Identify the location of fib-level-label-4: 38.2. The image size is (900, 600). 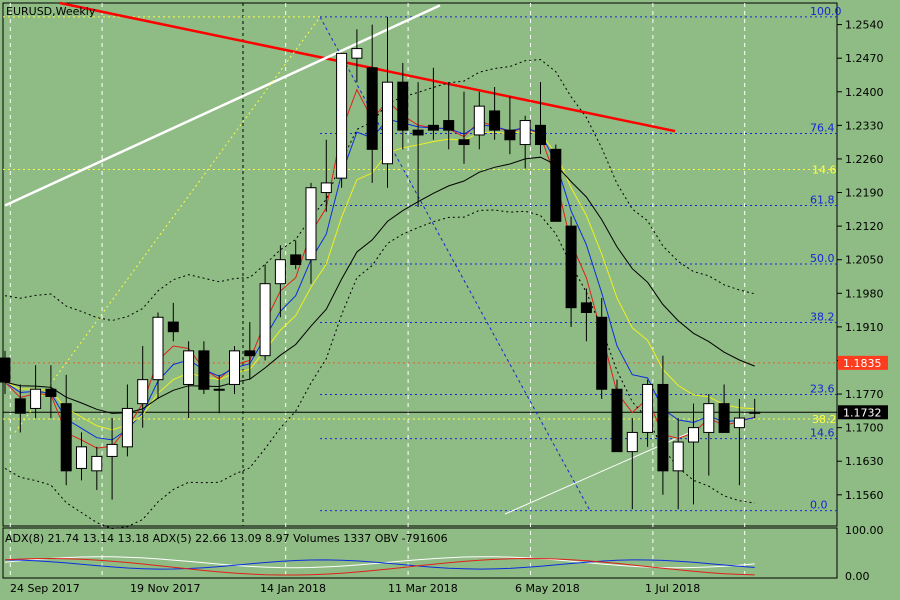
(822, 317).